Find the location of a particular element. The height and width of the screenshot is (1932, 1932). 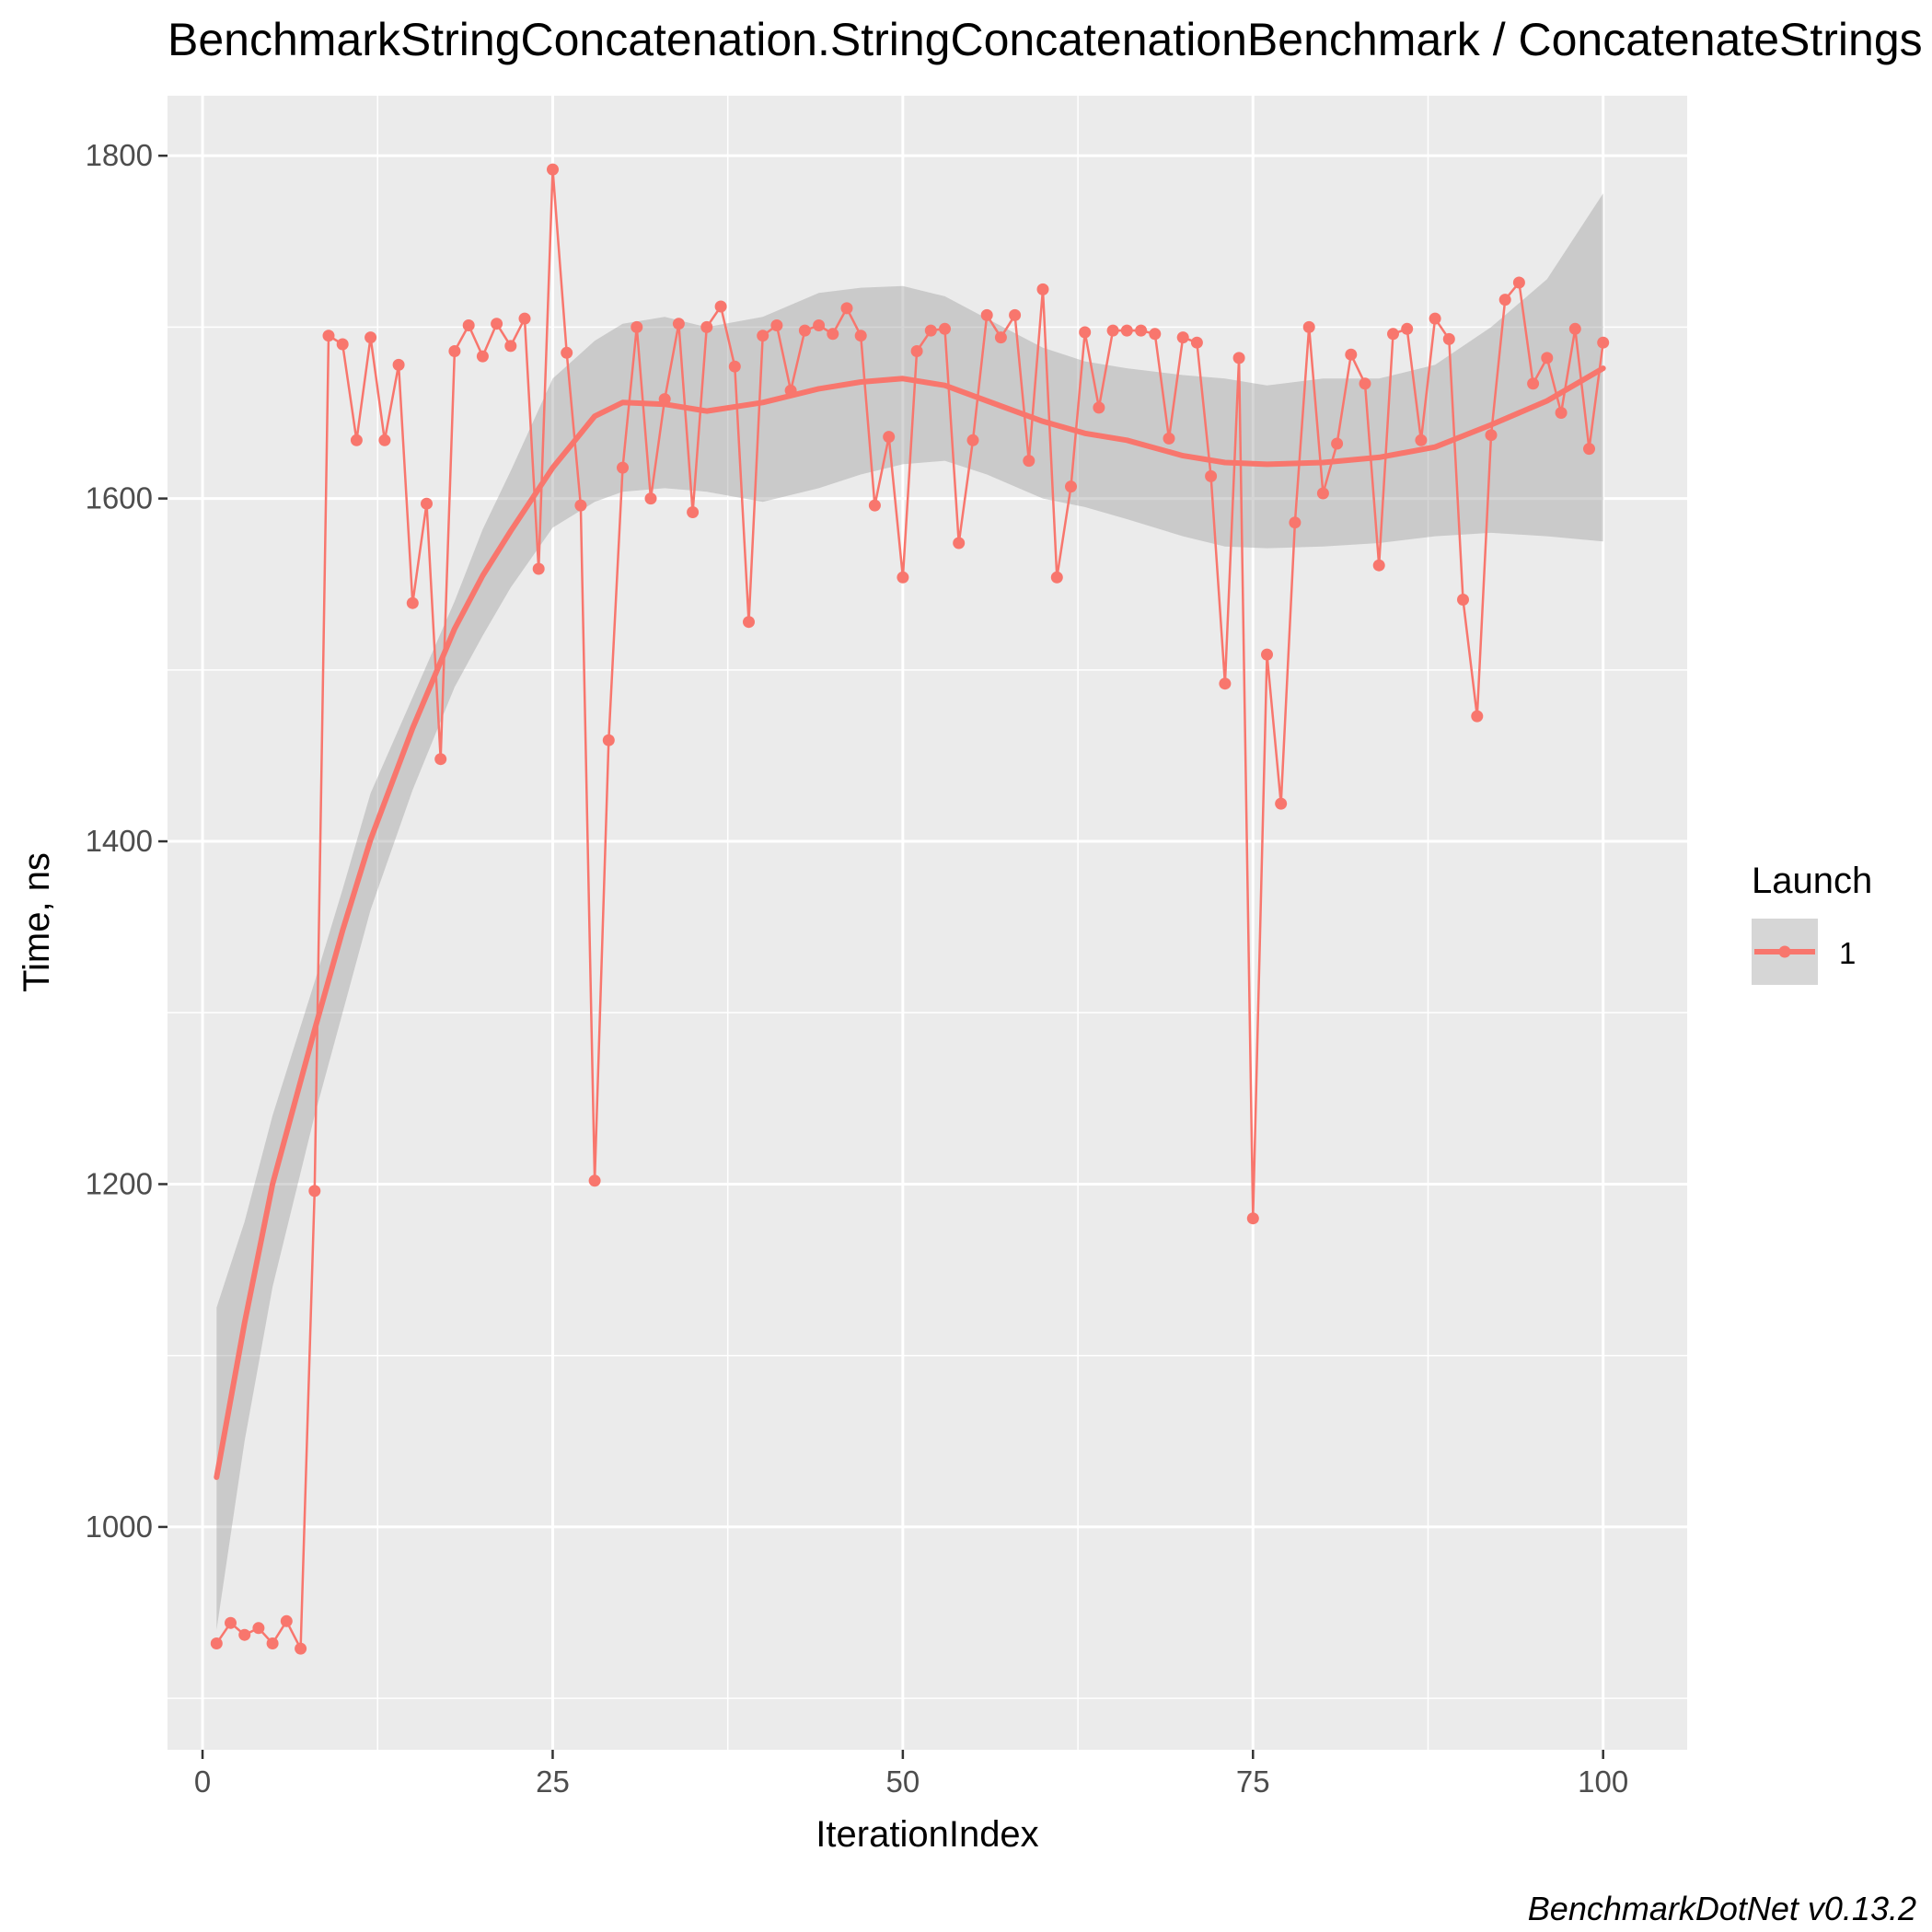

y-tick-label: 1200 is located at coordinates (120, 1183).